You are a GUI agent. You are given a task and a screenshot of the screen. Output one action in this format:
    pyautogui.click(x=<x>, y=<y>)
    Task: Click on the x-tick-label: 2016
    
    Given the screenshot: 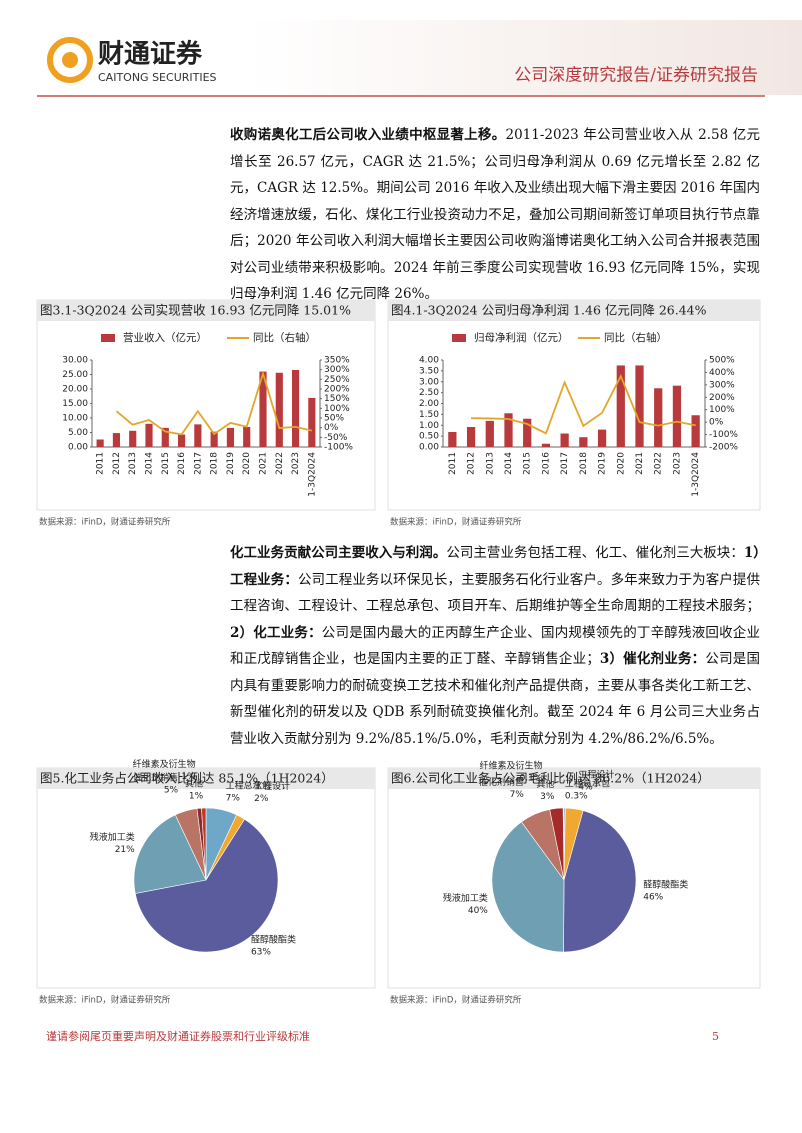 What is the action you would take?
    pyautogui.click(x=546, y=463)
    